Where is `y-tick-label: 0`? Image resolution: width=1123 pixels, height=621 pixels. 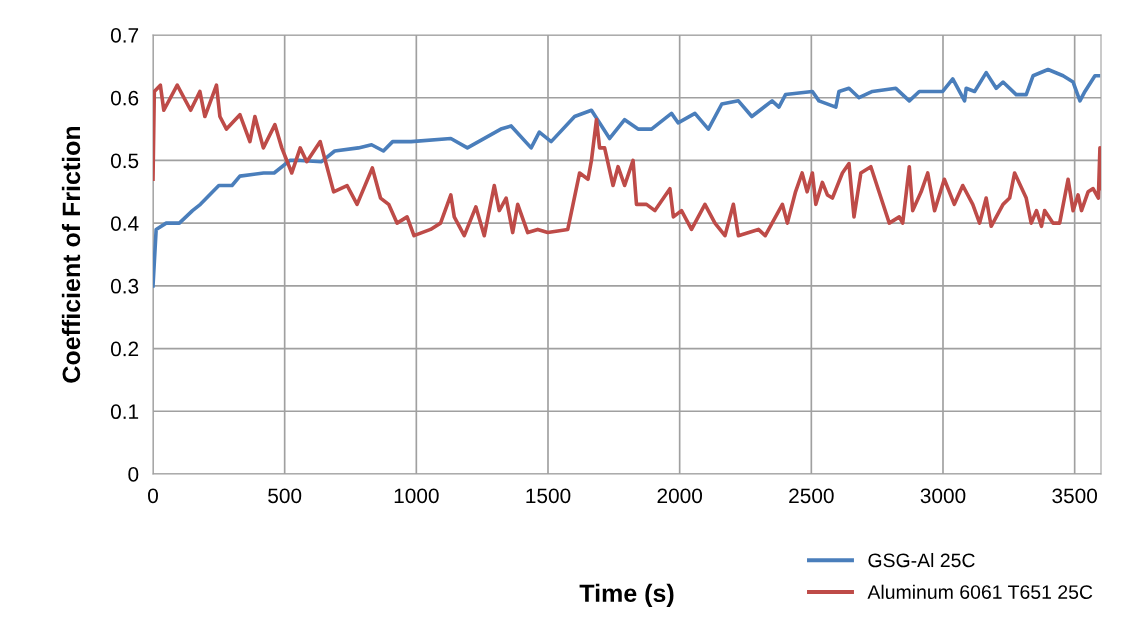 y-tick-label: 0 is located at coordinates (133, 474).